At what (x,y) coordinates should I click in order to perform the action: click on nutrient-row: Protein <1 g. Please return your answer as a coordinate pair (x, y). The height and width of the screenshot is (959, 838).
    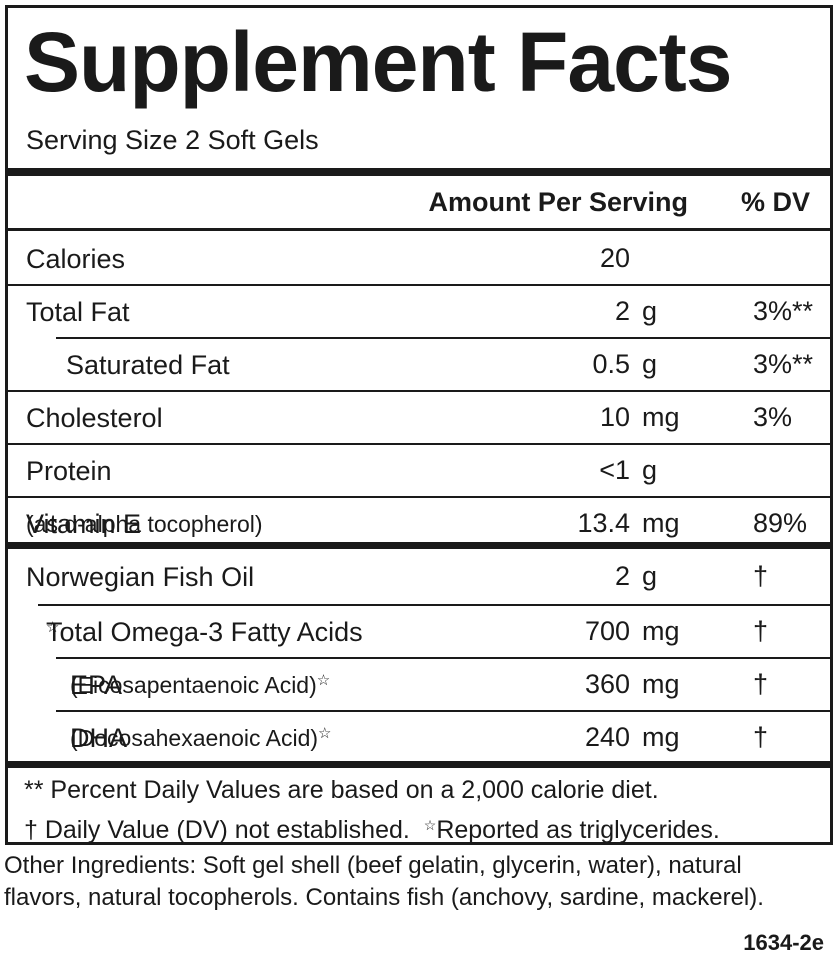
    Looking at the image, I should click on (419, 469).